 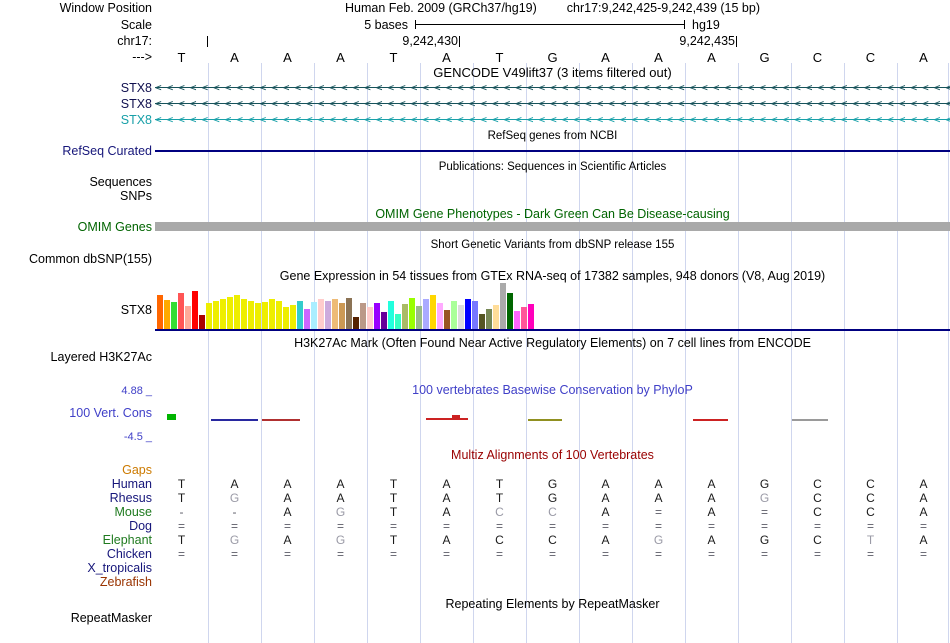 What do you see at coordinates (552, 307) in the screenshot?
I see `gtex-plot` at bounding box center [552, 307].